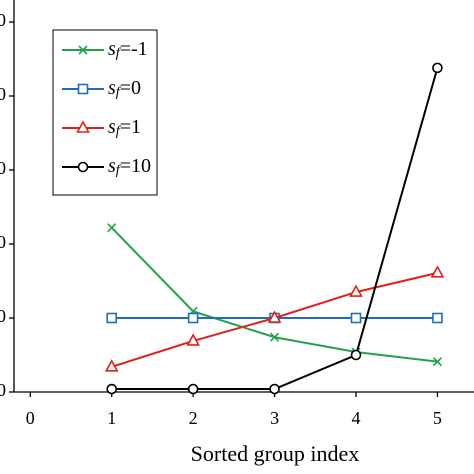  What do you see at coordinates (193, 418) in the screenshot?
I see `x-tick-label: 2` at bounding box center [193, 418].